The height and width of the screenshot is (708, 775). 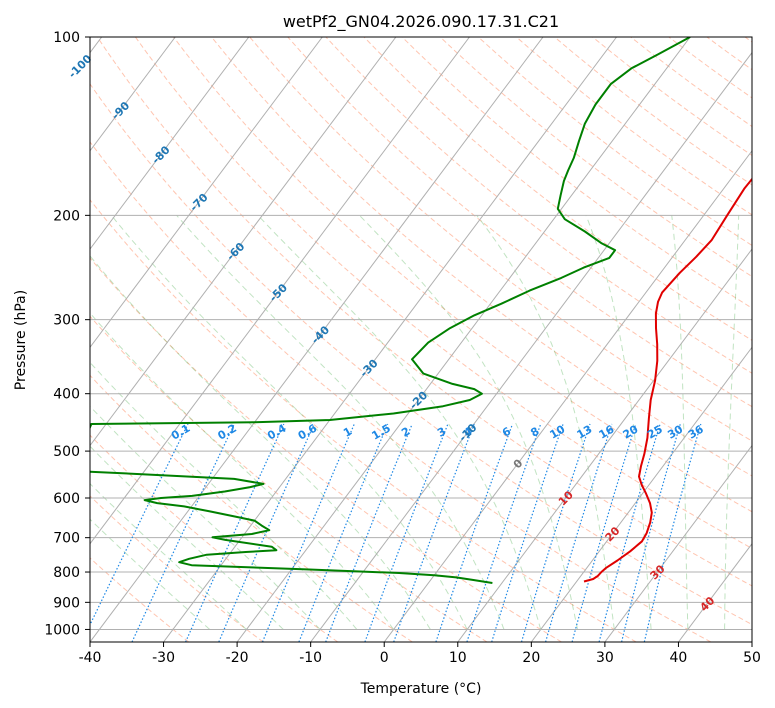 I want to click on y-tick-label: 600, so click(x=66, y=499).